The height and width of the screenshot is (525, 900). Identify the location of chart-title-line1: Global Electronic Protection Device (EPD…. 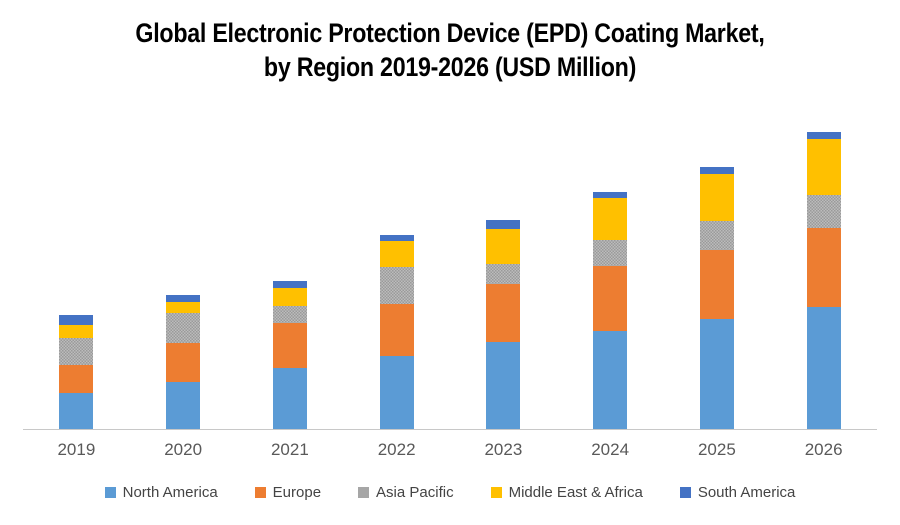
(450, 33).